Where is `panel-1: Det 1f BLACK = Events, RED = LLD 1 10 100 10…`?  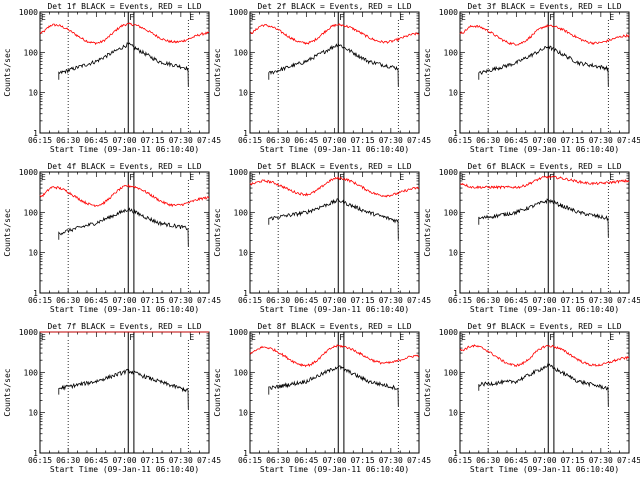 panel-1: Det 1f BLACK = Events, RED = LLD 1 10 100 10… is located at coordinates (112, 78).